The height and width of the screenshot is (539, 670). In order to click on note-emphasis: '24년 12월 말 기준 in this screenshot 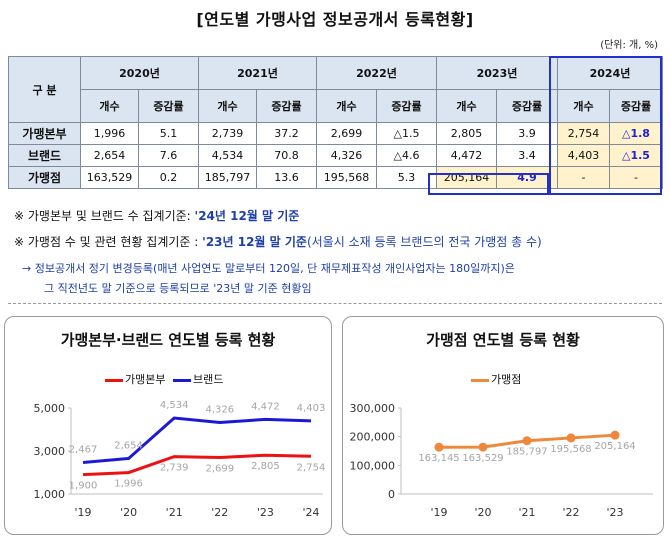, I will do `click(247, 216)`.